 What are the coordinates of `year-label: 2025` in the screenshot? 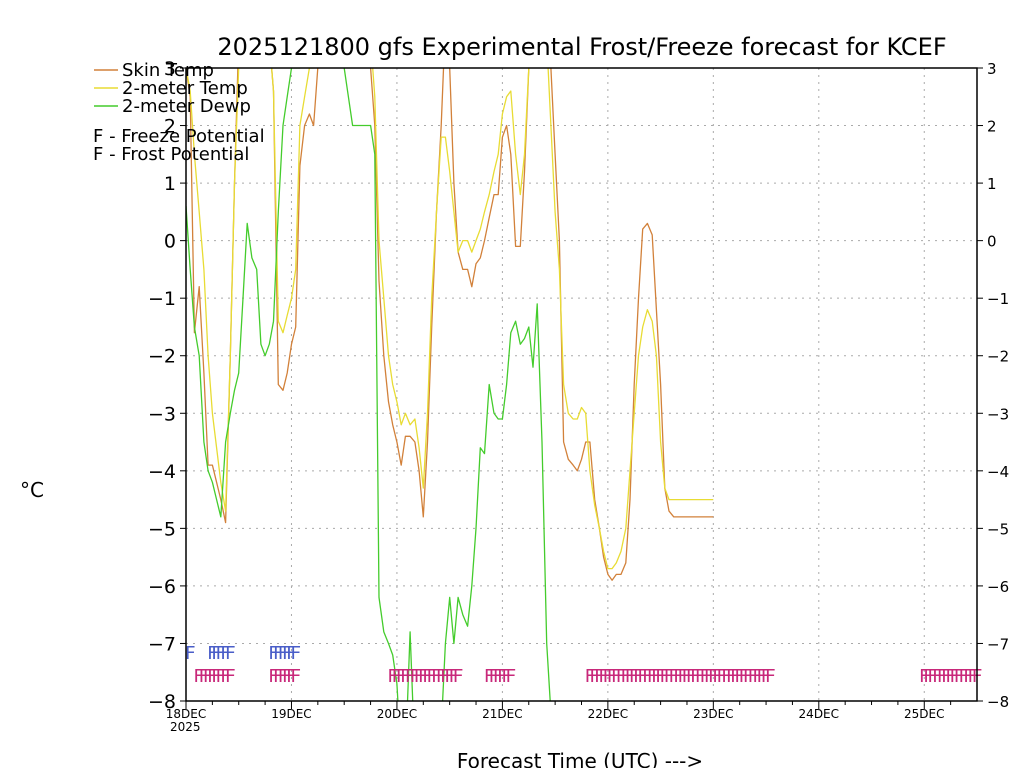 It's located at (185, 727).